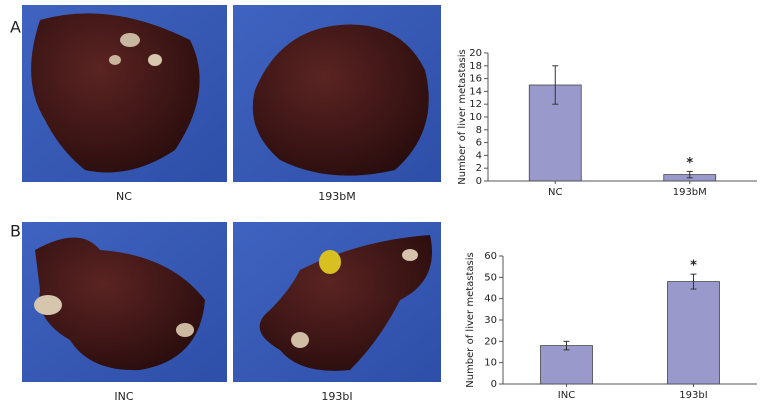  I want to click on y-tick-label: 18, so click(475, 66).